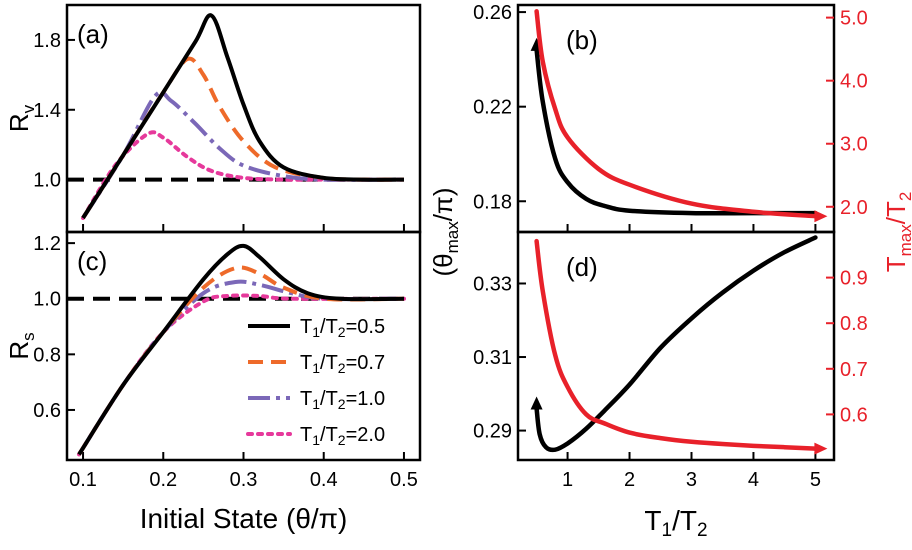 This screenshot has width=912, height=550. Describe the element at coordinates (244, 518) in the screenshot. I see `panel-c-xlabel: Initial State (θ/π)` at that location.